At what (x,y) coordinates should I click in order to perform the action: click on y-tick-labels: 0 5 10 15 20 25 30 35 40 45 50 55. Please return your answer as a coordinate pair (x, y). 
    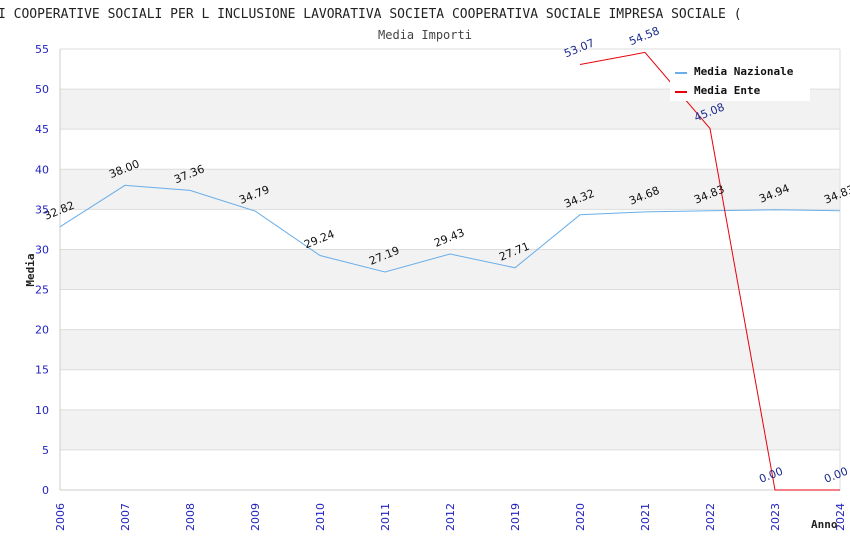
    Looking at the image, I should click on (42, 270).